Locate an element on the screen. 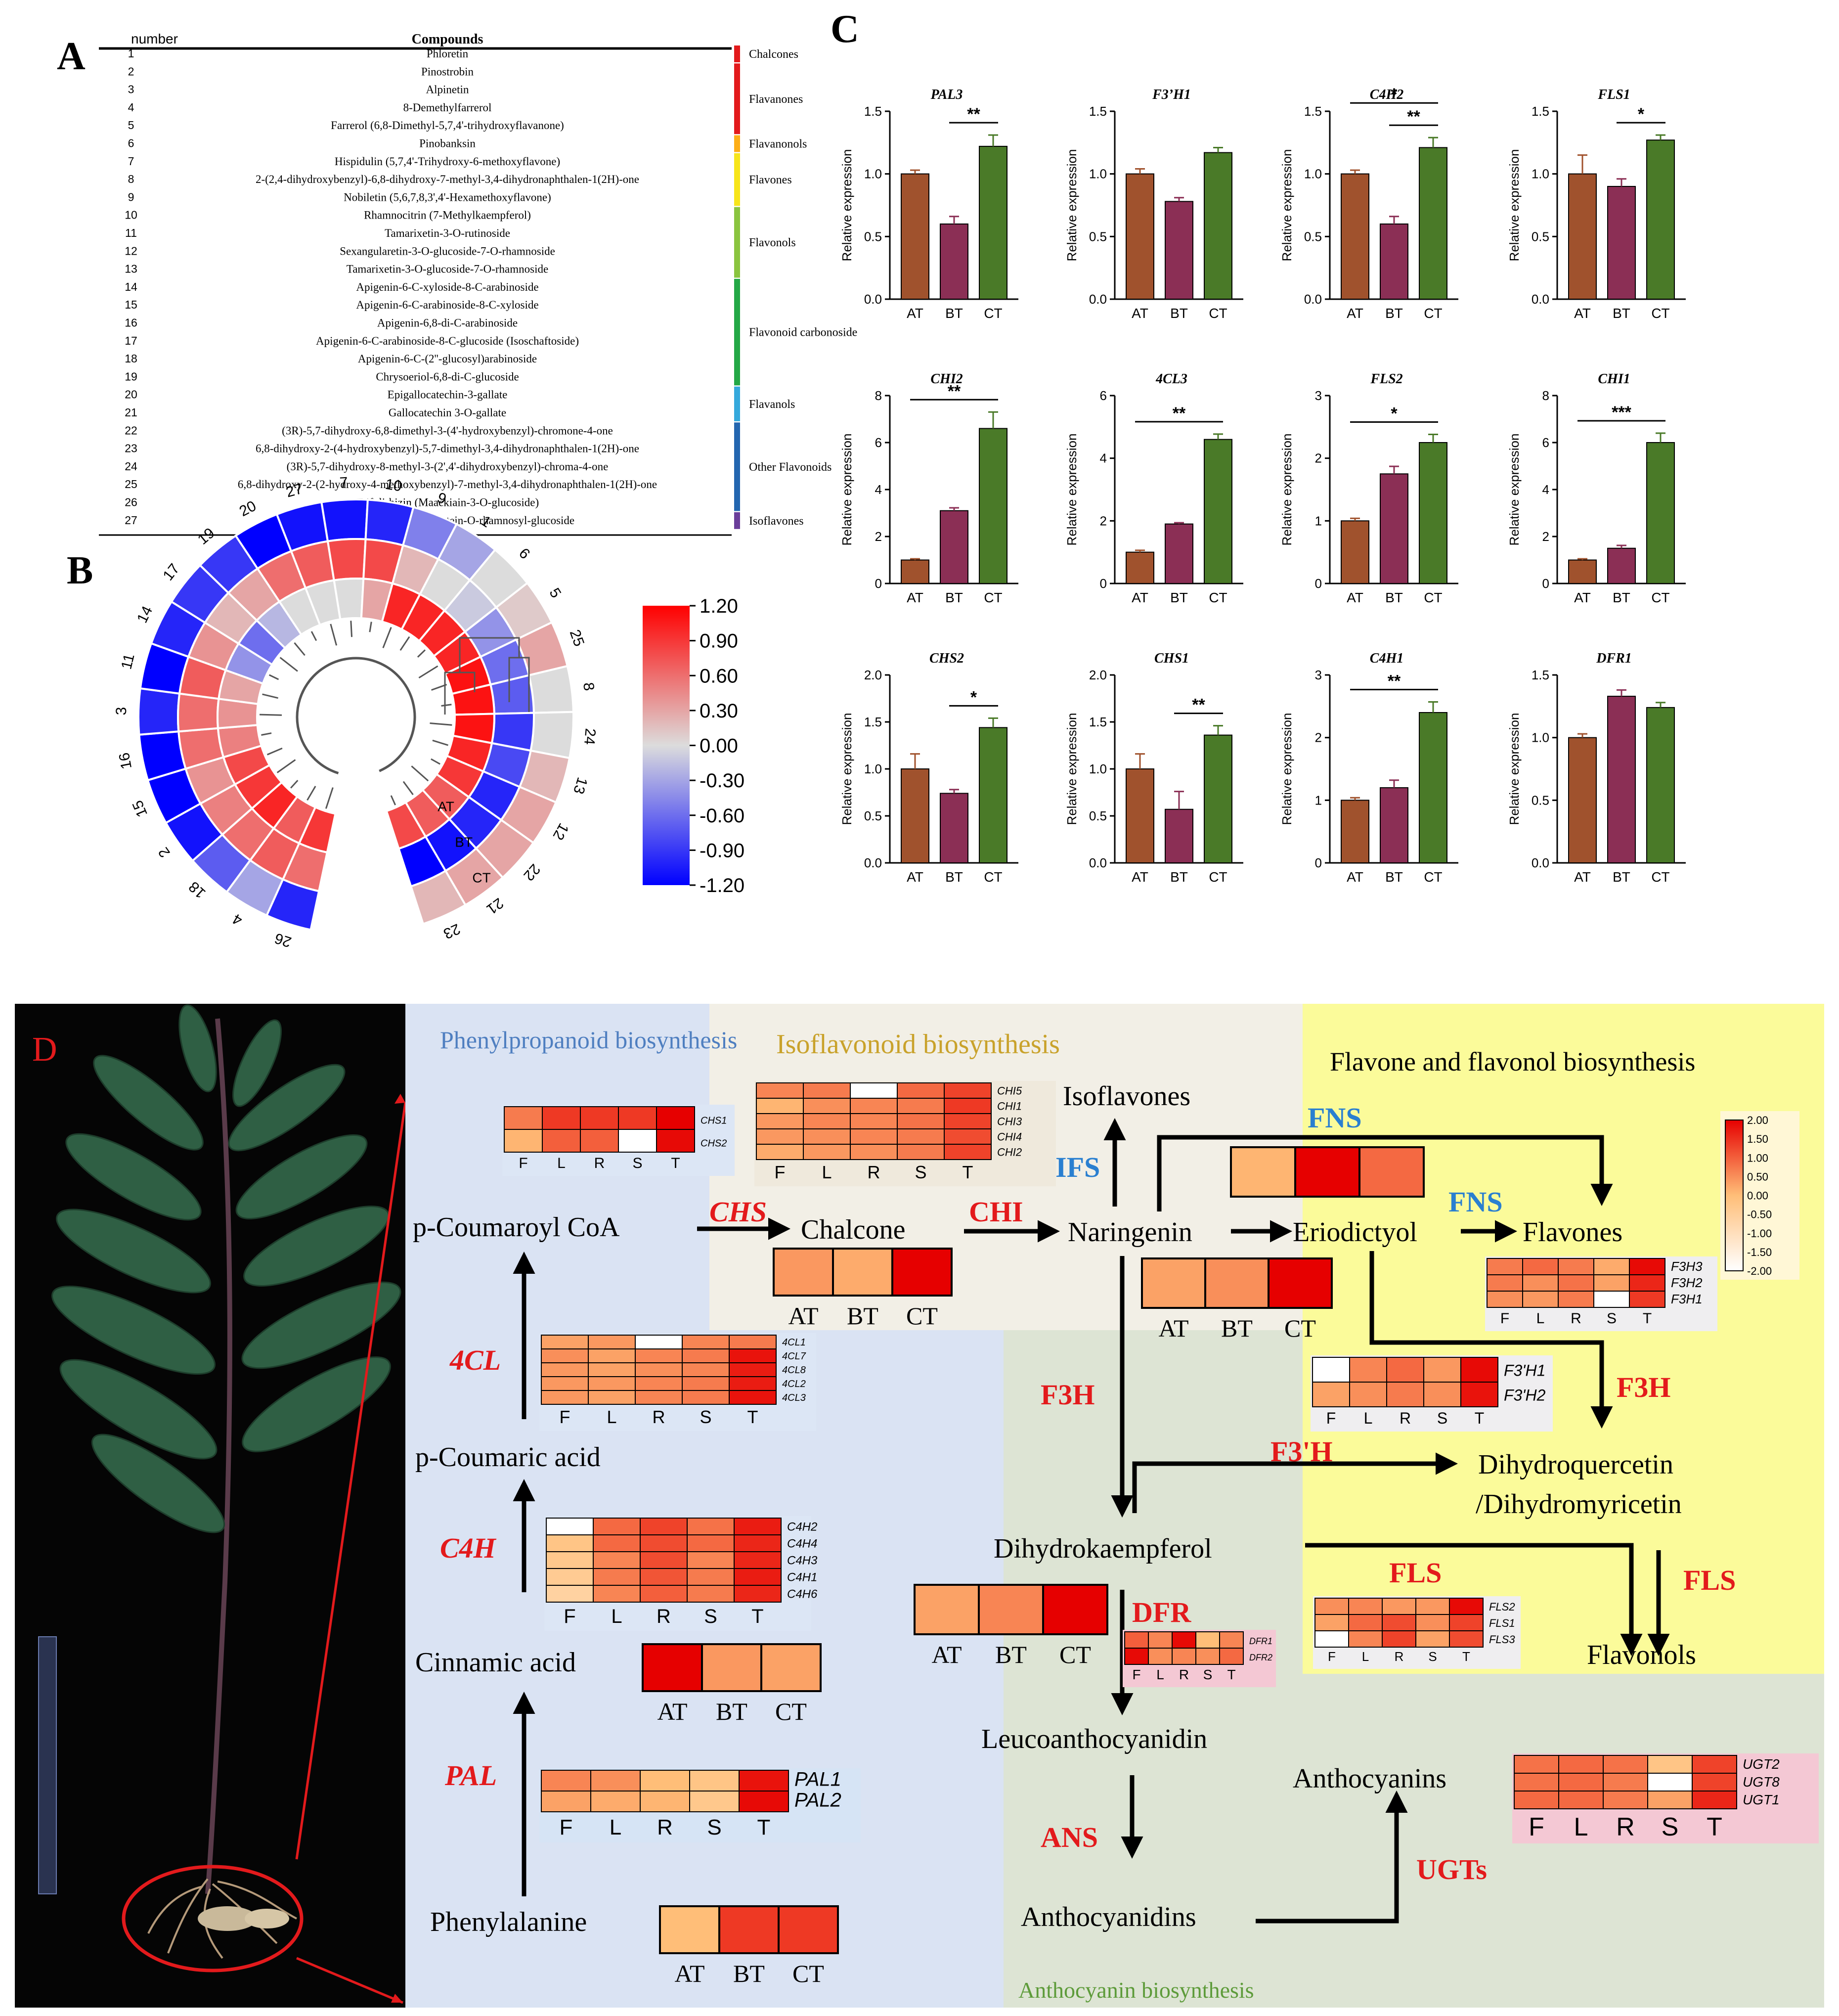  legend-tick-label: 0.60 is located at coordinates (719, 676).